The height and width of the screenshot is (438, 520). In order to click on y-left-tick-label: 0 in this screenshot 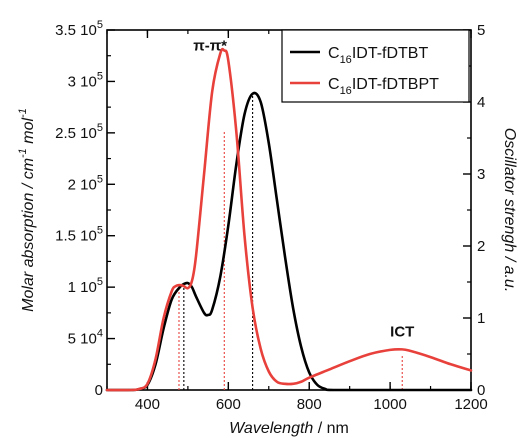, I will do `click(99, 390)`.